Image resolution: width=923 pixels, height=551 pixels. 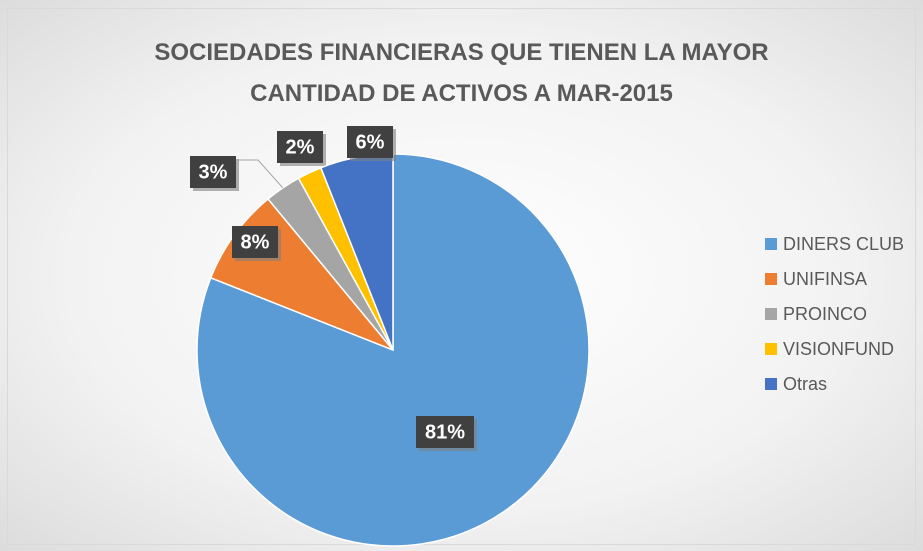 I want to click on data-label: 6%, so click(x=370, y=142).